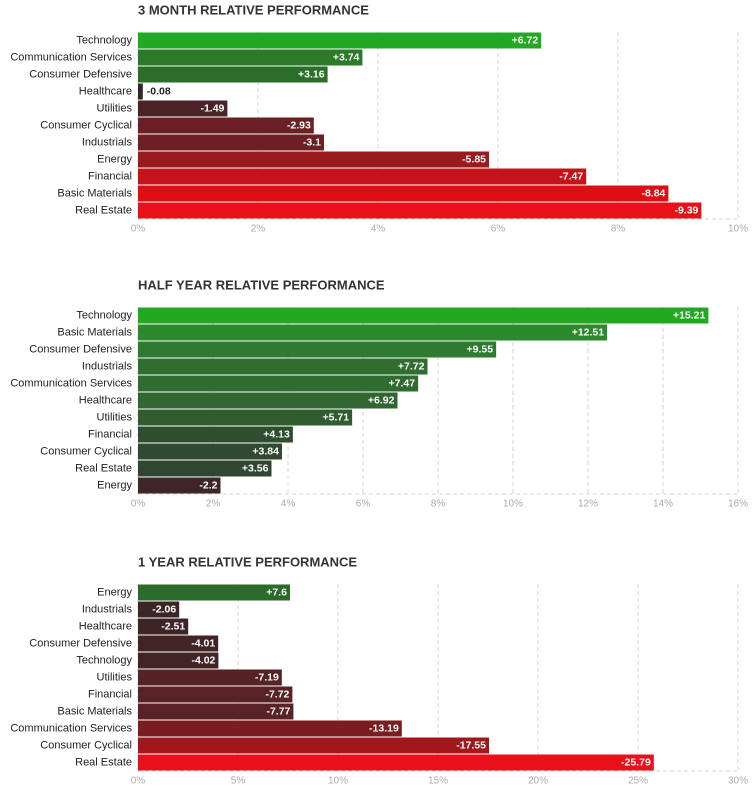 This screenshot has width=755, height=794. I want to click on value-label: -5.85, so click(474, 159).